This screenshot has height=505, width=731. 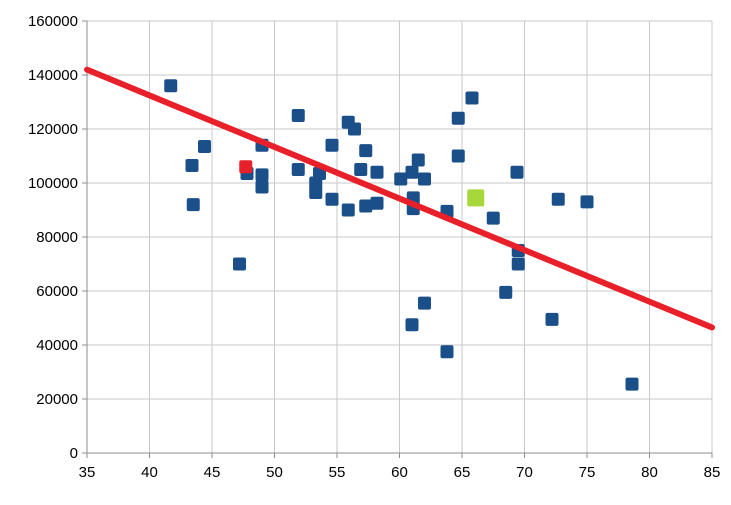 What do you see at coordinates (212, 472) in the screenshot?
I see `x-tick-label: 45` at bounding box center [212, 472].